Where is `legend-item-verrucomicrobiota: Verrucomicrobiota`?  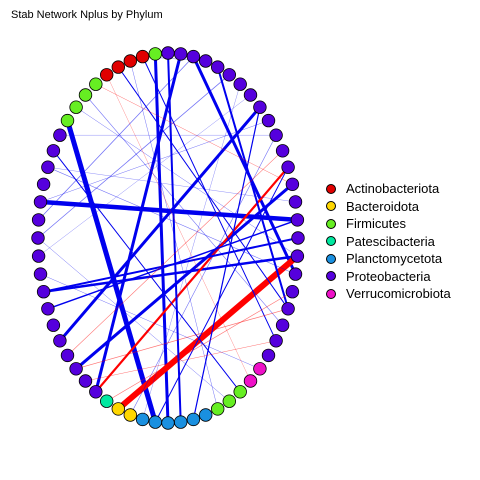
legend-item-verrucomicrobiota: Verrucomicrobiota is located at coordinates (388, 294).